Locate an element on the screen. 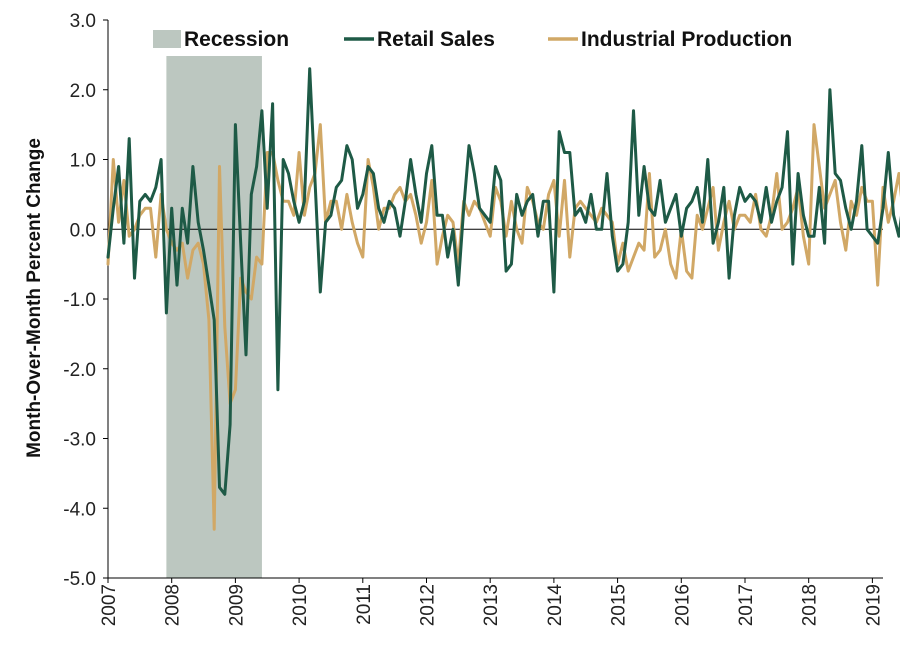 Image resolution: width=900 pixels, height=653 pixels. x-tick-label: 2018 is located at coordinates (810, 605).